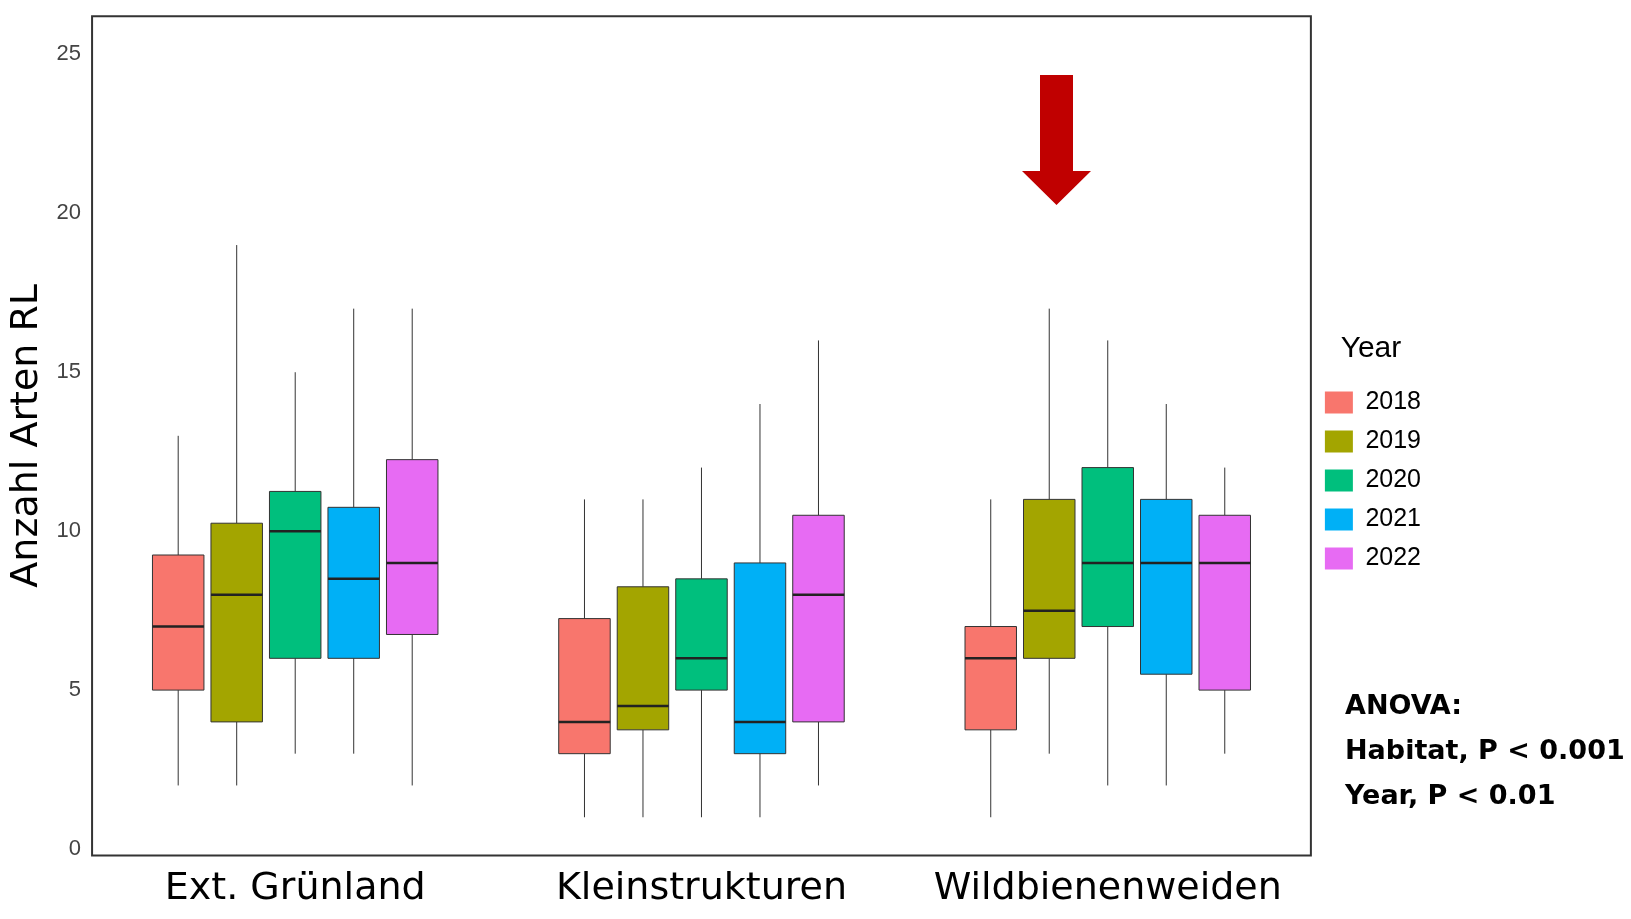 Image resolution: width=1631 pixels, height=919 pixels. I want to click on legend-label: 2021, so click(1393, 517).